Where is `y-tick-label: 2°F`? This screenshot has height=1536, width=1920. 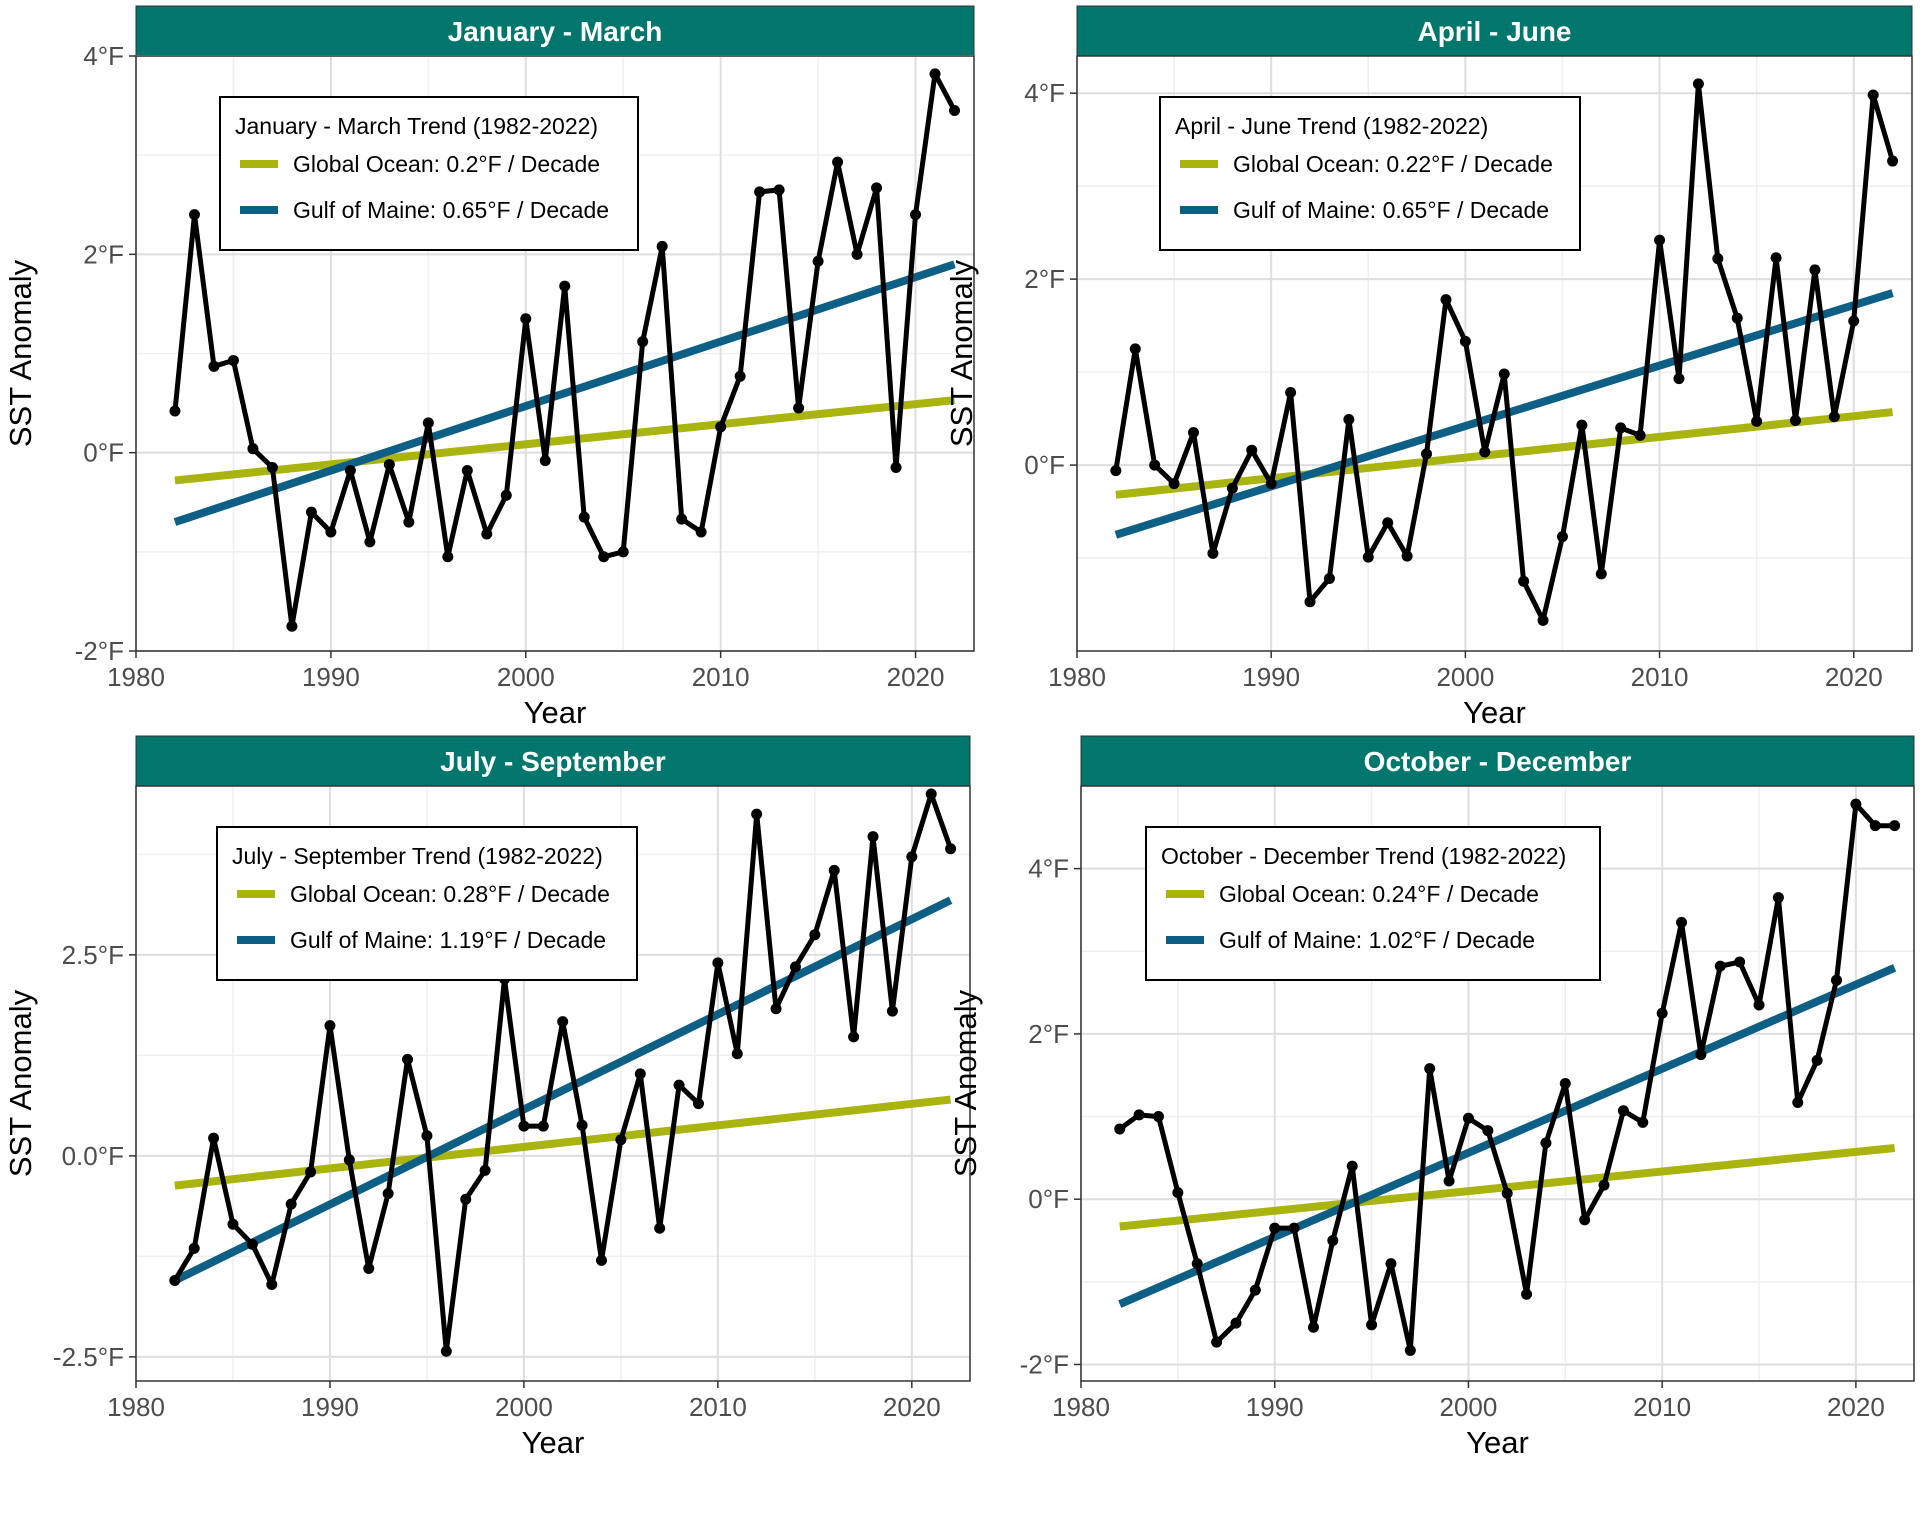 y-tick-label: 2°F is located at coordinates (1048, 1034).